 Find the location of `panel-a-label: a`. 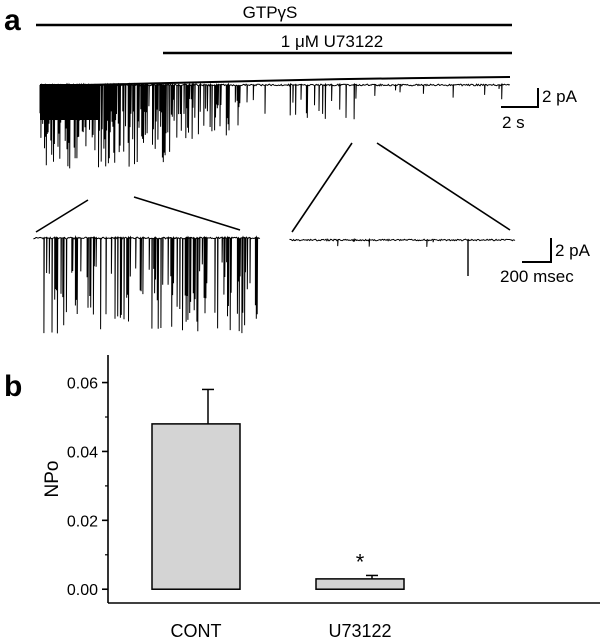

panel-a-label: a is located at coordinates (12, 20).